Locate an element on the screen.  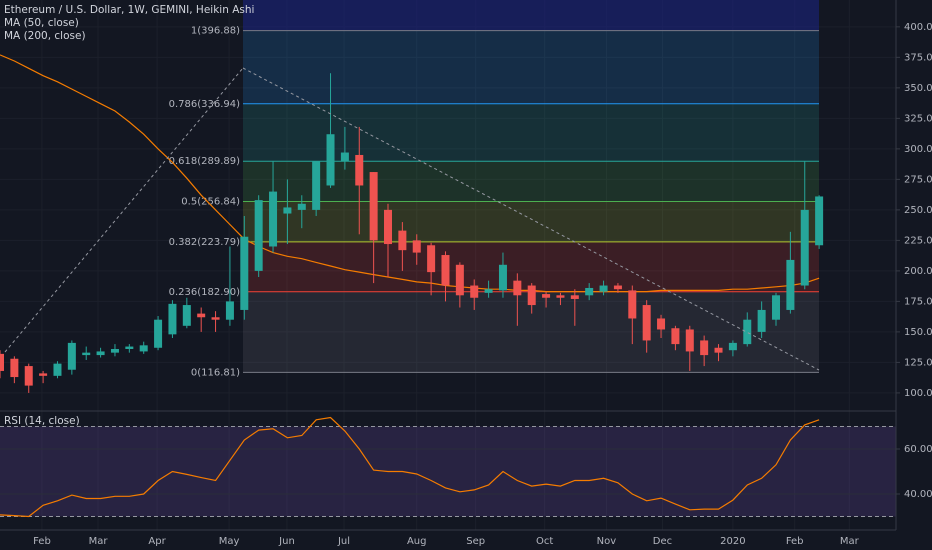
x-tick-label: Dec is located at coordinates (662, 541).